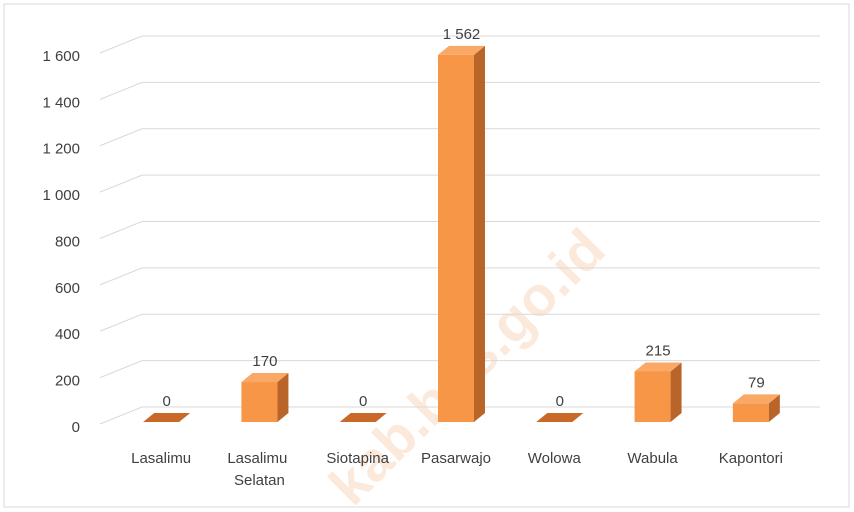 The height and width of the screenshot is (512, 854). Describe the element at coordinates (751, 458) in the screenshot. I see `x-tick-label: Kapontori` at that location.